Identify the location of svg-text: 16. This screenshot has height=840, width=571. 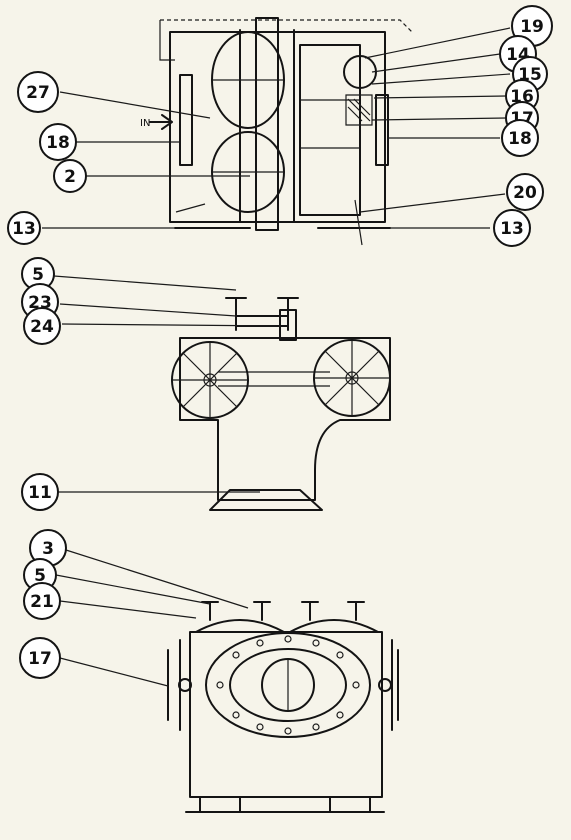
(522, 97).